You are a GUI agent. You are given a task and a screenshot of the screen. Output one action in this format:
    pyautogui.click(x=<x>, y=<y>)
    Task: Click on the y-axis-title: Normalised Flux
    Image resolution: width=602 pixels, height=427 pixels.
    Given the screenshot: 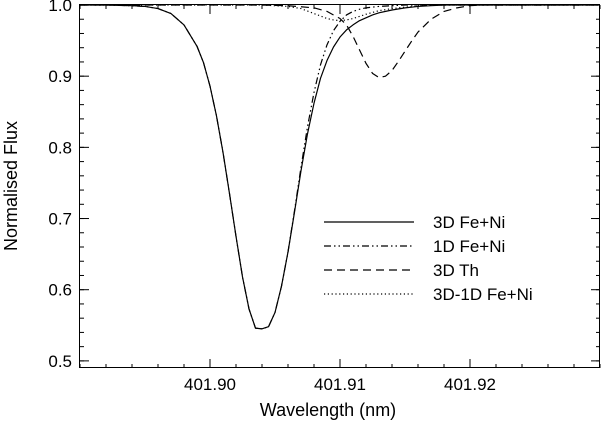 What is the action you would take?
    pyautogui.click(x=11, y=186)
    